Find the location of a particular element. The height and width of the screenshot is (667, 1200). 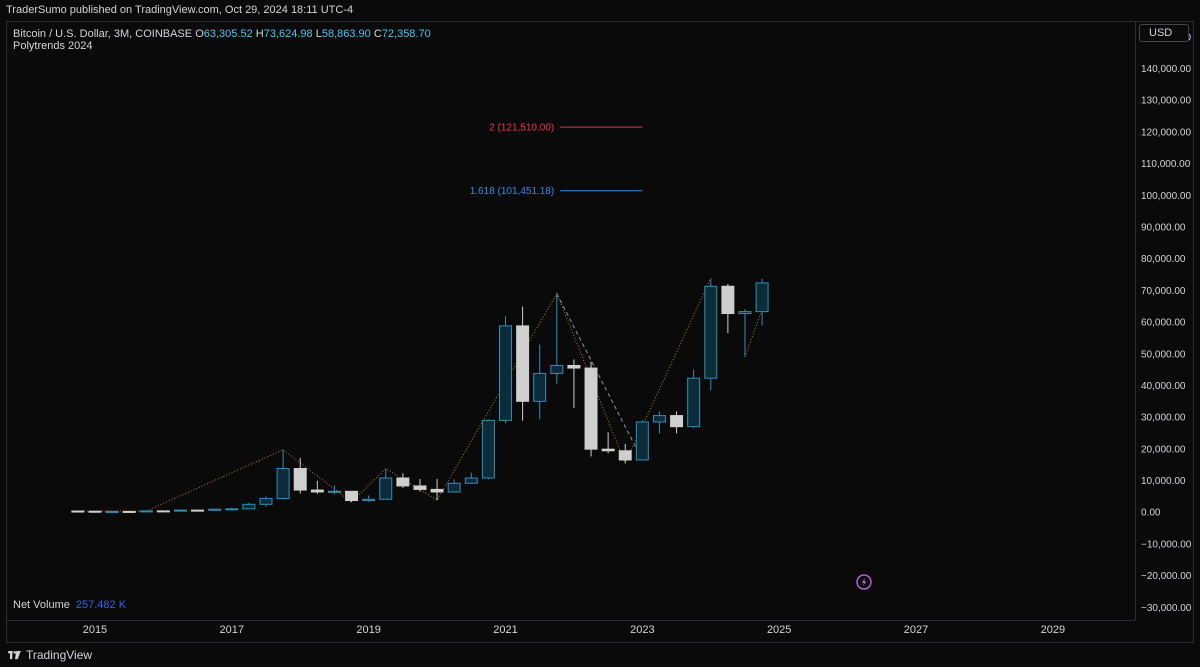

currency-button: USD is located at coordinates (1164, 33).